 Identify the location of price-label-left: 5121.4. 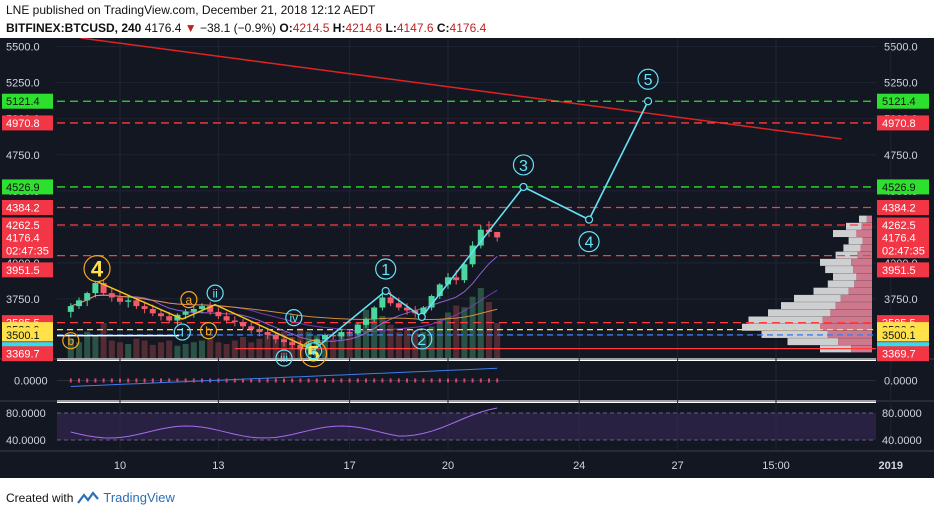
(23, 102).